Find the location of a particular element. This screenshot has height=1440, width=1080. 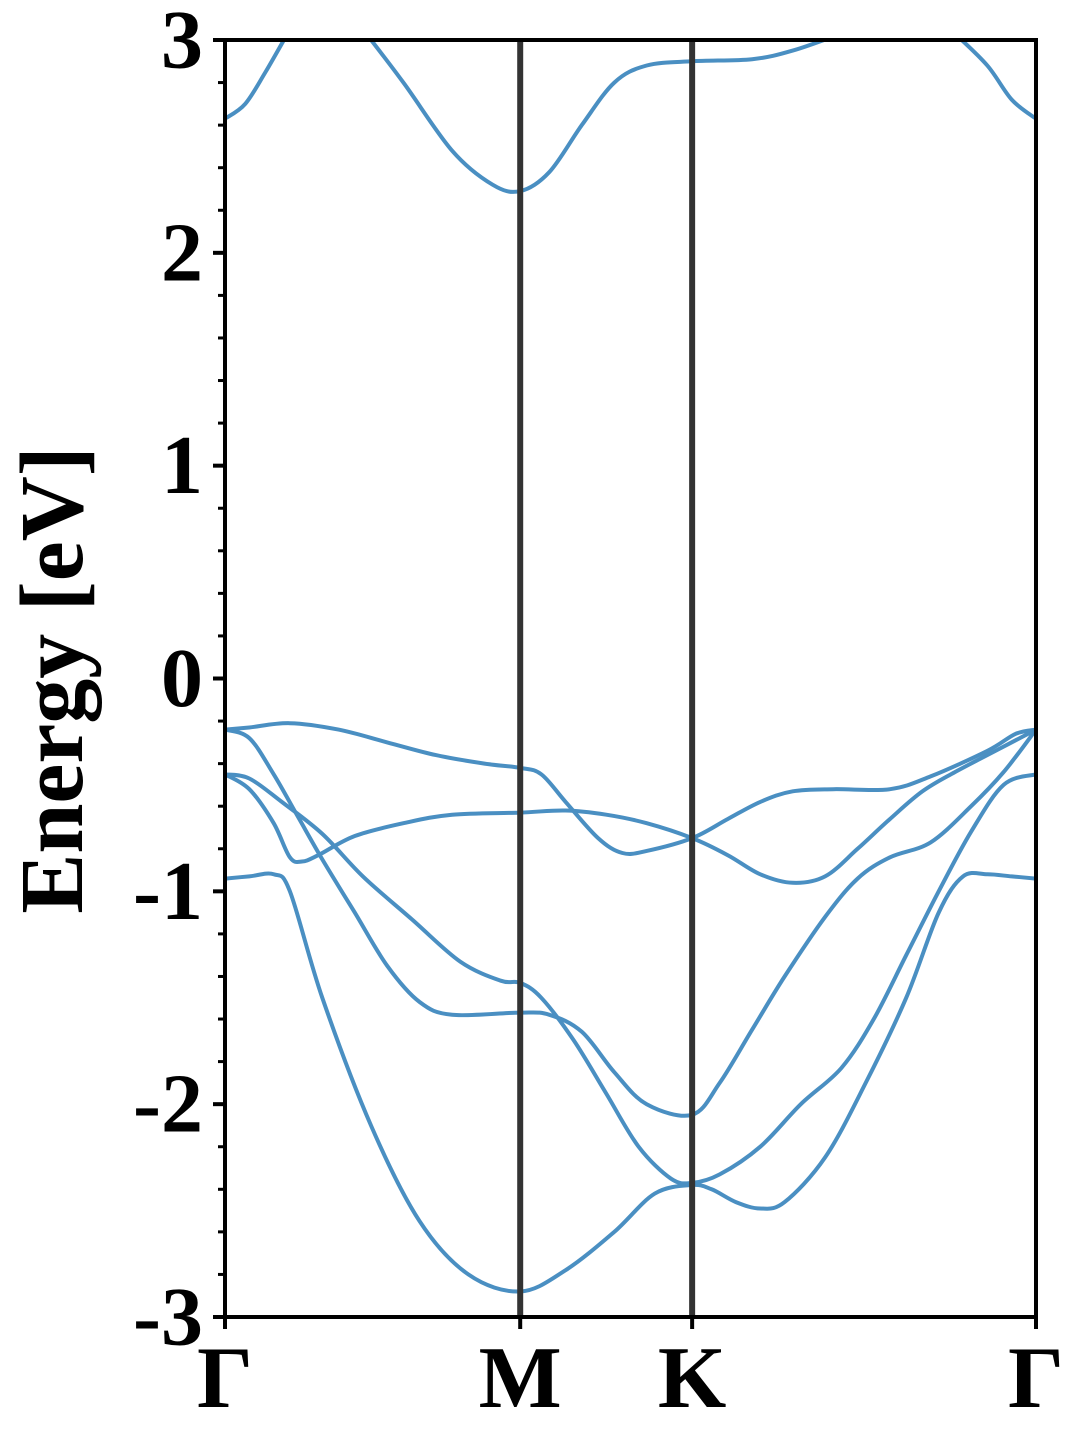

y-tick-label: -3 is located at coordinates (168, 1317).